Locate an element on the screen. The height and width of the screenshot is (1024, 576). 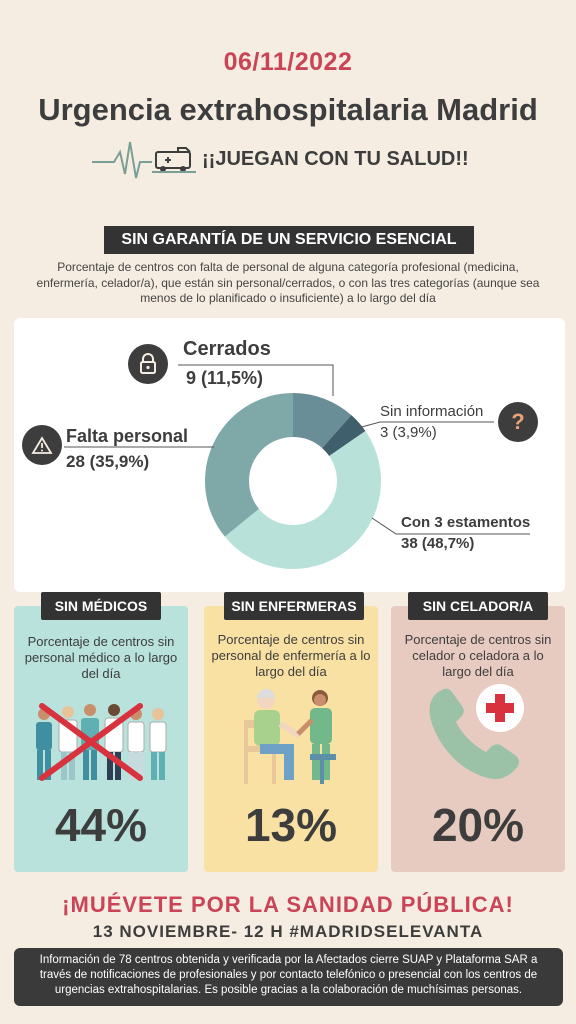
con3-label: Con 3 estamentos is located at coordinates (466, 522).